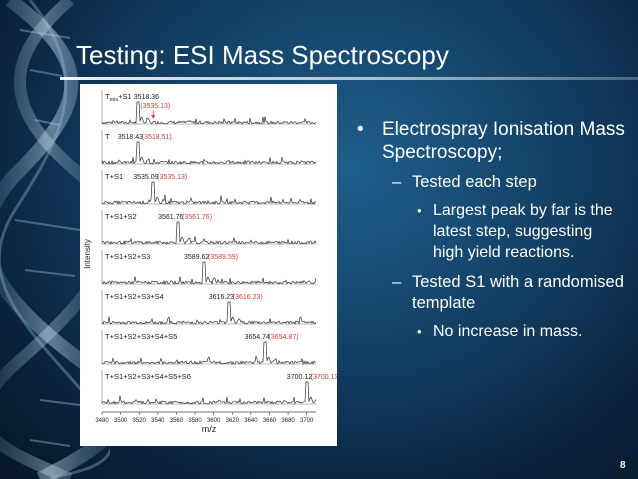  What do you see at coordinates (324, 377) in the screenshot?
I see `peak-predicted-label: (3700.13)` at bounding box center [324, 377].